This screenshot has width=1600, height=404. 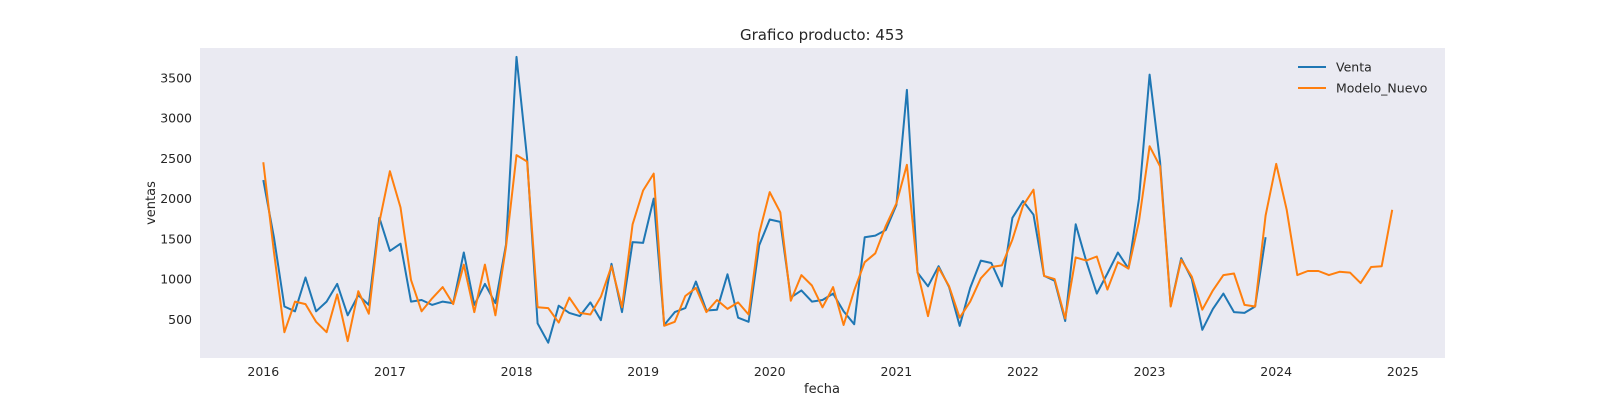 What do you see at coordinates (822, 35) in the screenshot?
I see `chart-title: Grafico producto: 453` at bounding box center [822, 35].